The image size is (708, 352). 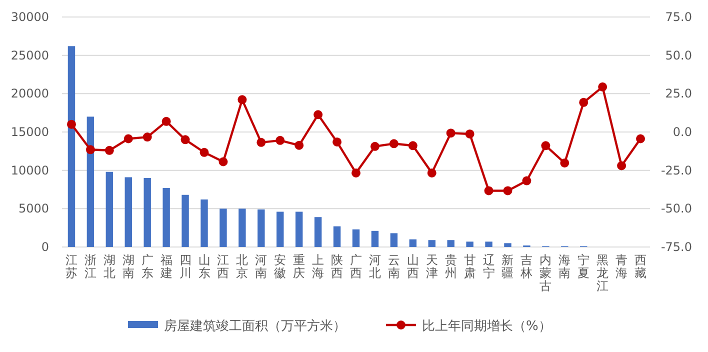 What do you see at coordinates (508, 266) in the screenshot?
I see `x-tick-label: 新疆` at bounding box center [508, 266].